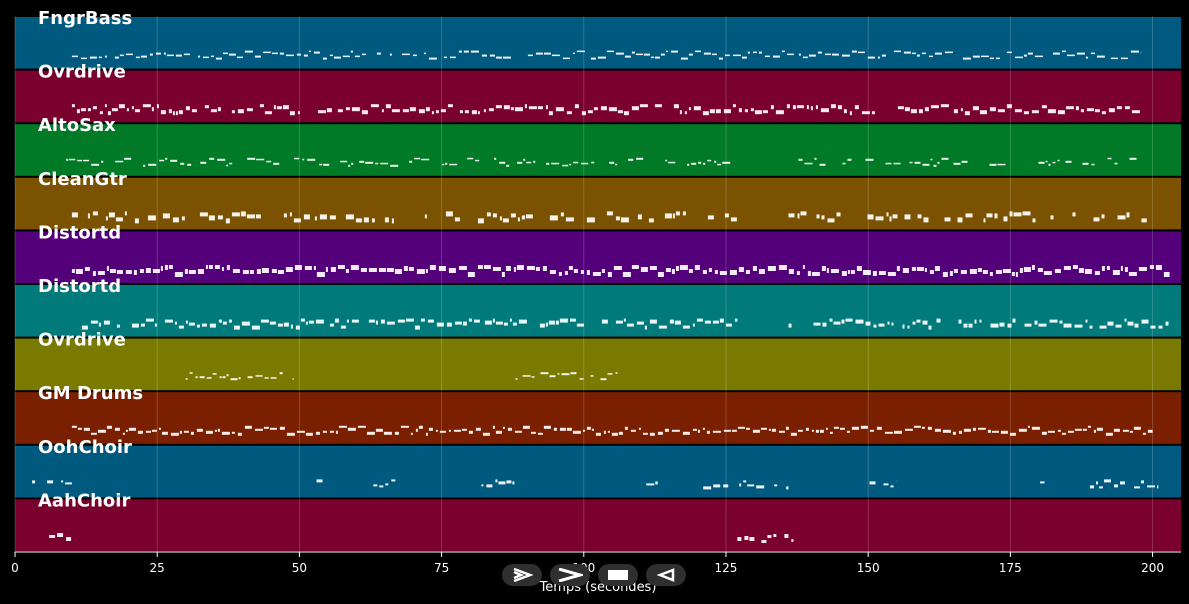  What do you see at coordinates (598, 96) in the screenshot?
I see `track-background` at bounding box center [598, 96].